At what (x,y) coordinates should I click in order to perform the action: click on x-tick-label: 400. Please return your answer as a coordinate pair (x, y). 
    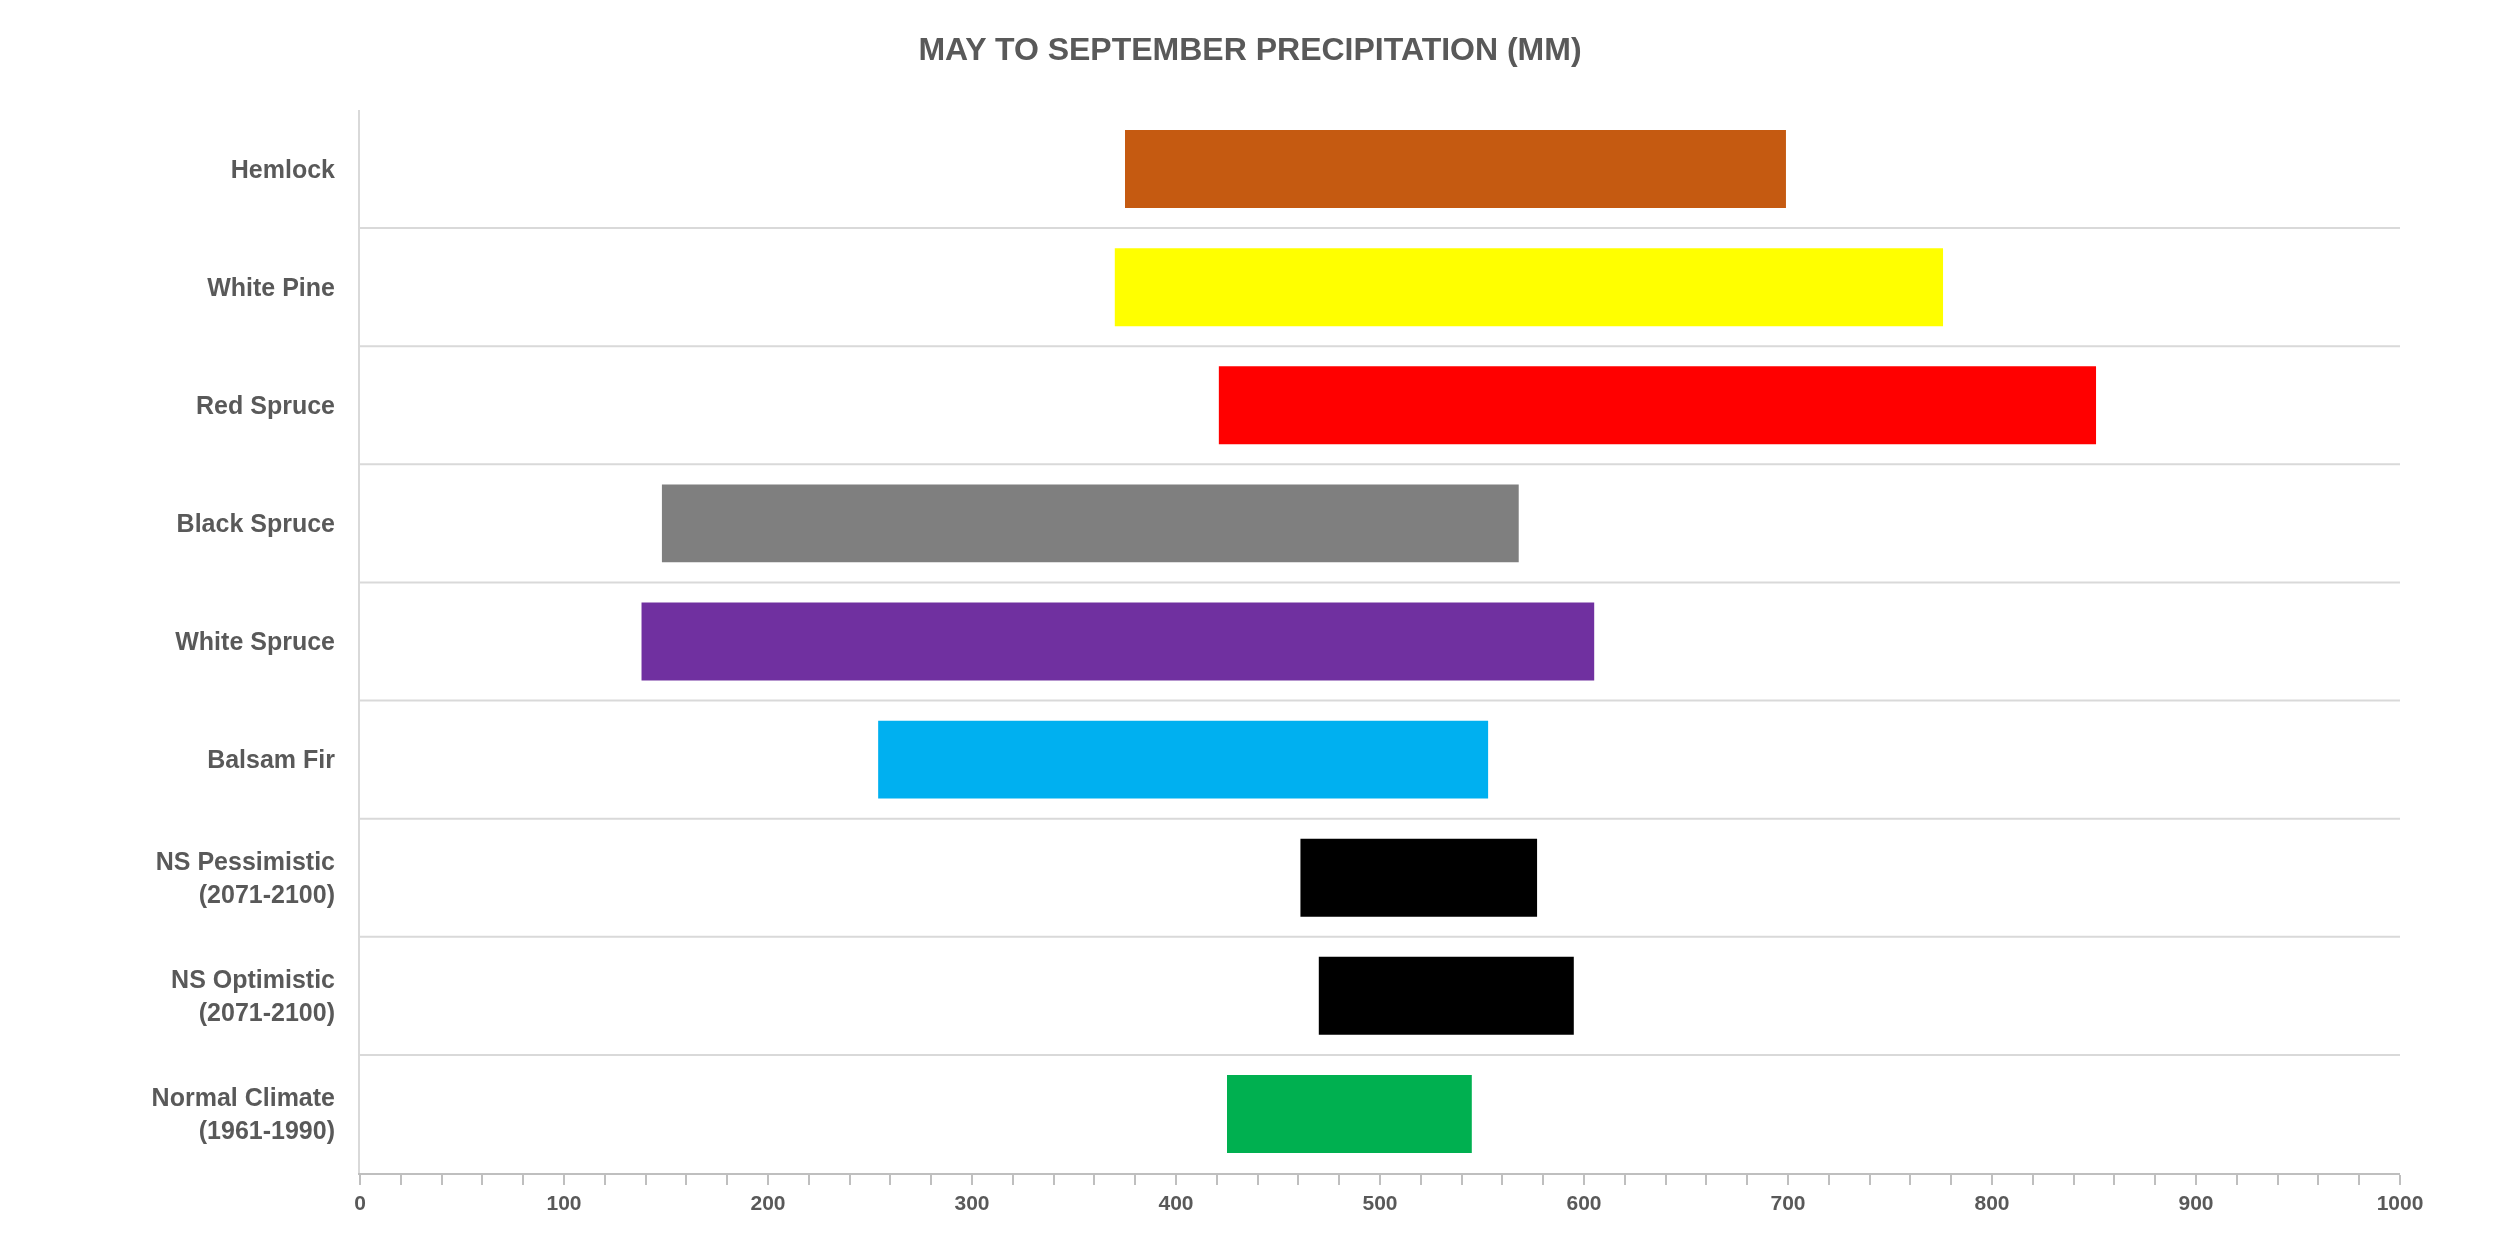
    Looking at the image, I should click on (1176, 1203).